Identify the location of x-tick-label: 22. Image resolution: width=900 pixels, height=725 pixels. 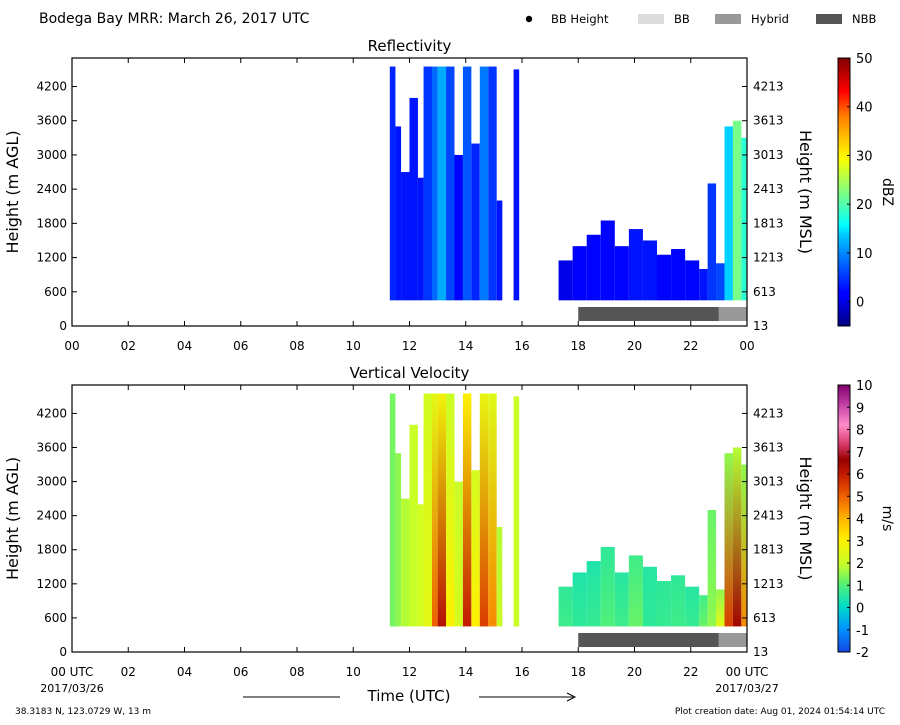
(690, 346).